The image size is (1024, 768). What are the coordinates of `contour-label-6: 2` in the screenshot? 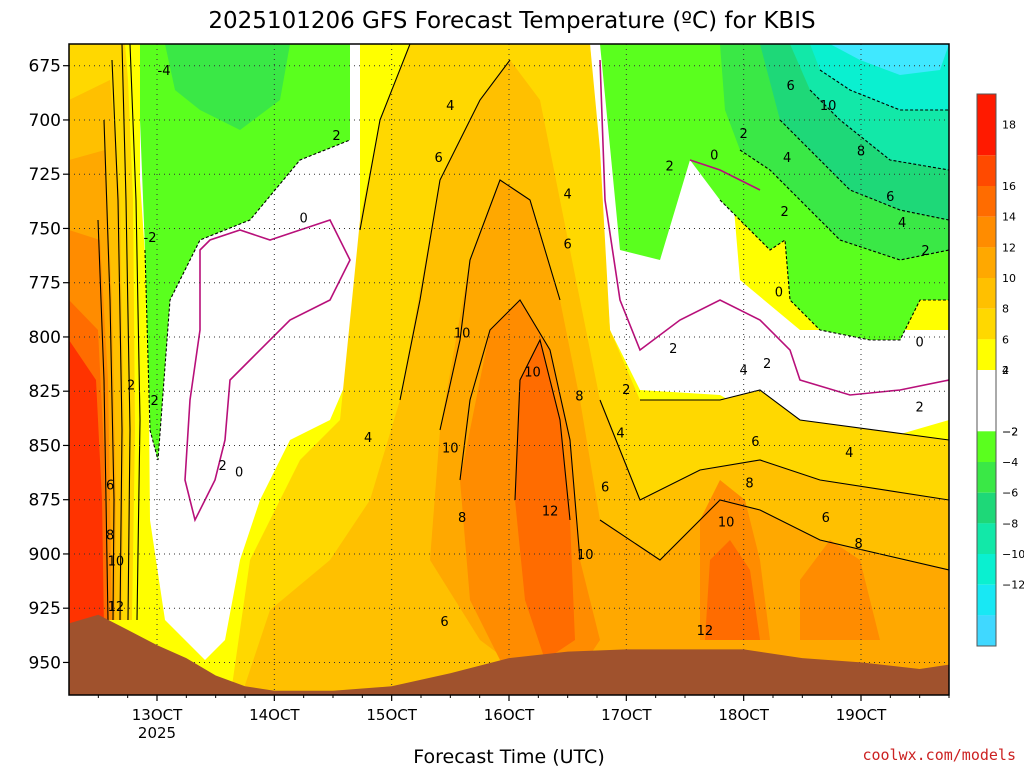 It's located at (155, 401).